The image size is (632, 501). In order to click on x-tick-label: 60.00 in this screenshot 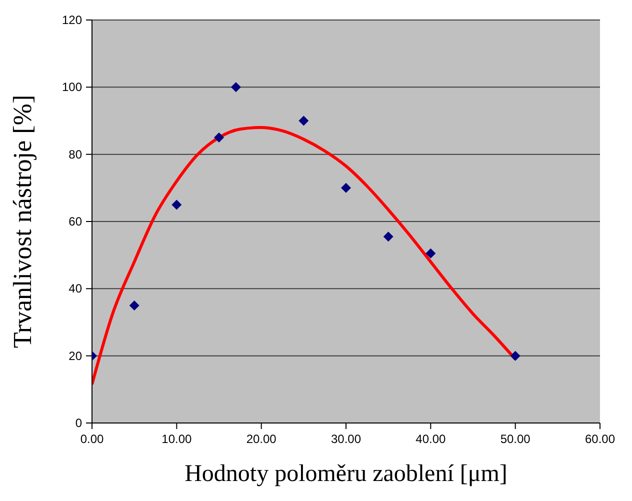, I will do `click(600, 439)`.